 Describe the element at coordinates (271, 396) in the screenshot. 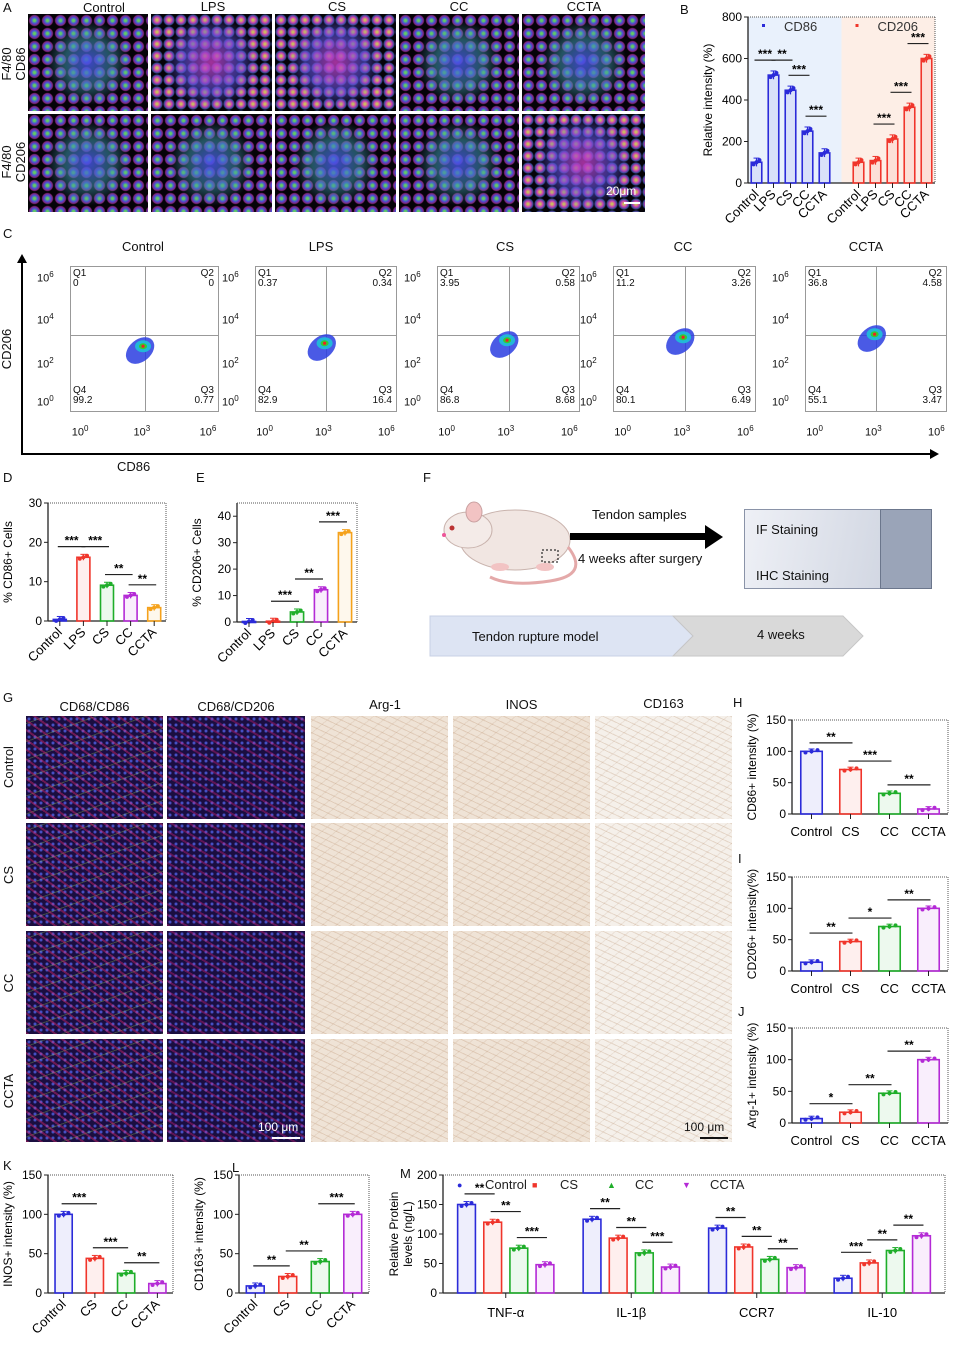

I see `quadrant-label: Q4 82.9` at that location.